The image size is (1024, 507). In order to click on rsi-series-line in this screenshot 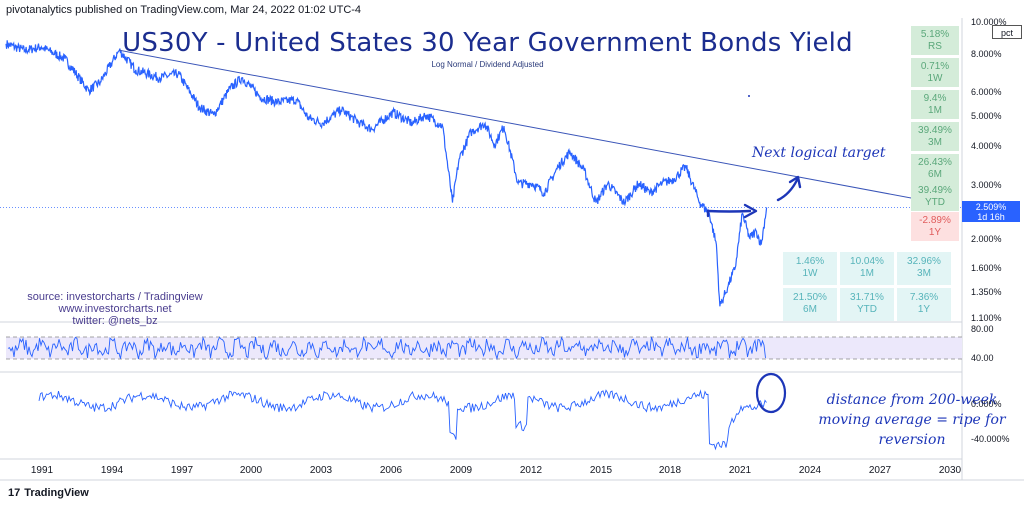, I will do `click(386, 348)`.